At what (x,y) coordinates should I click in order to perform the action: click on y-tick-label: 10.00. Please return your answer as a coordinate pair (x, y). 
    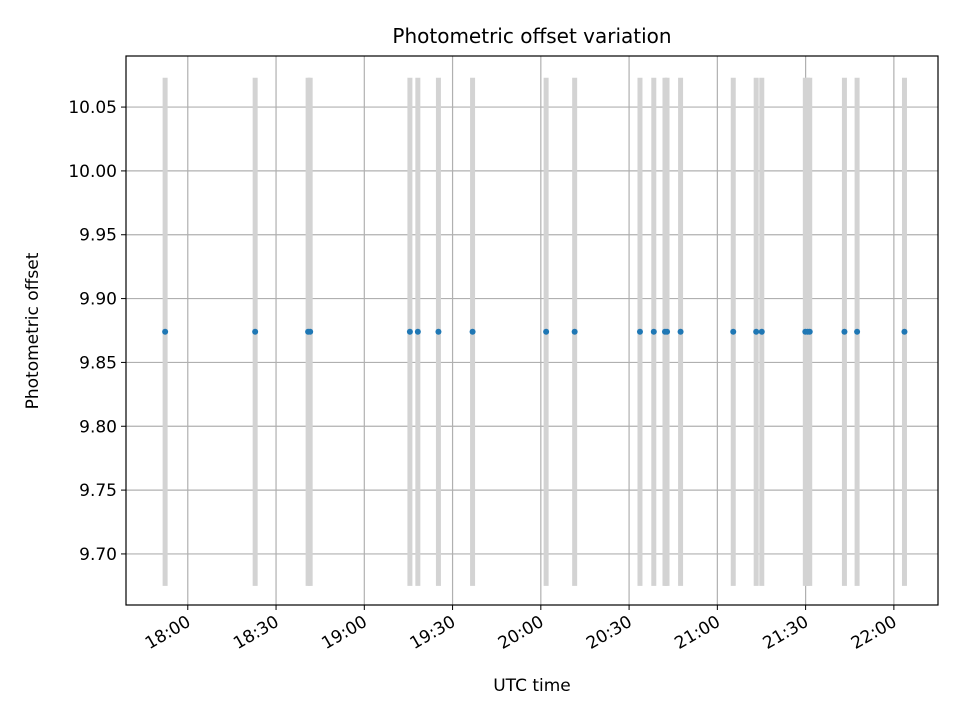
    Looking at the image, I should click on (92, 172).